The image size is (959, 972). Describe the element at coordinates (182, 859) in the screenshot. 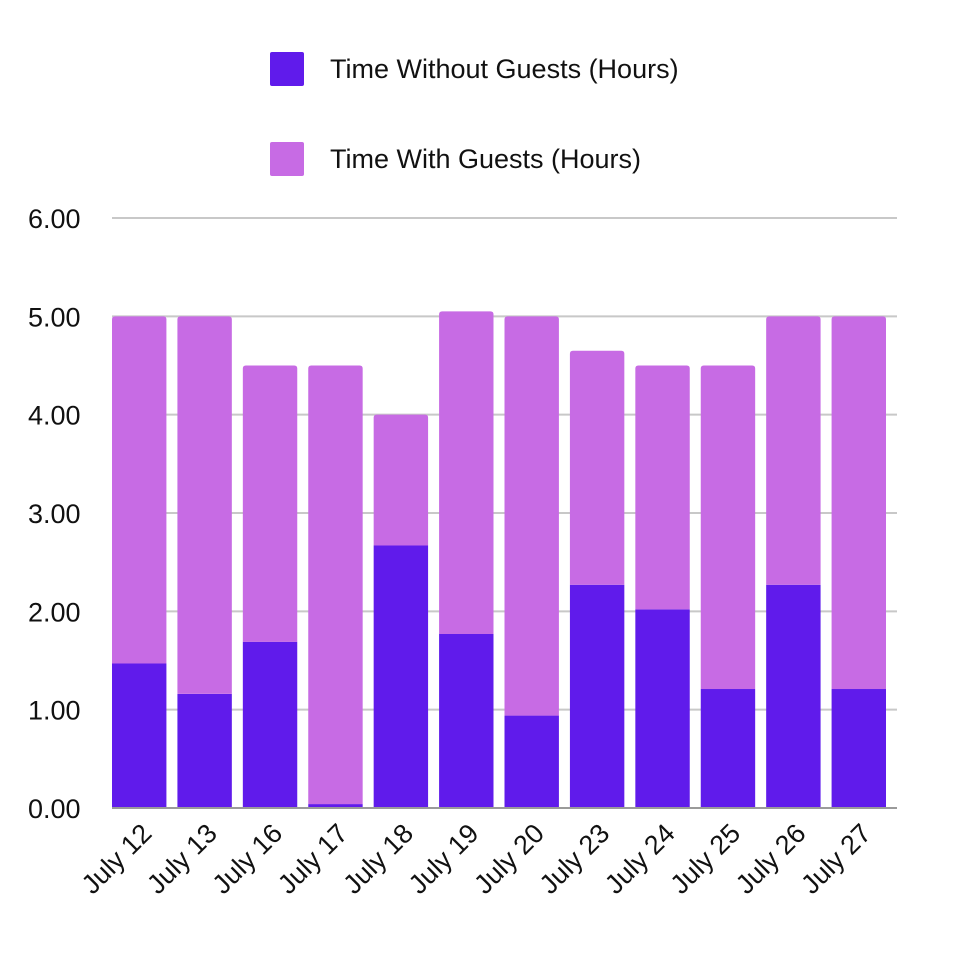

I see `x-tick-label: July 13` at that location.